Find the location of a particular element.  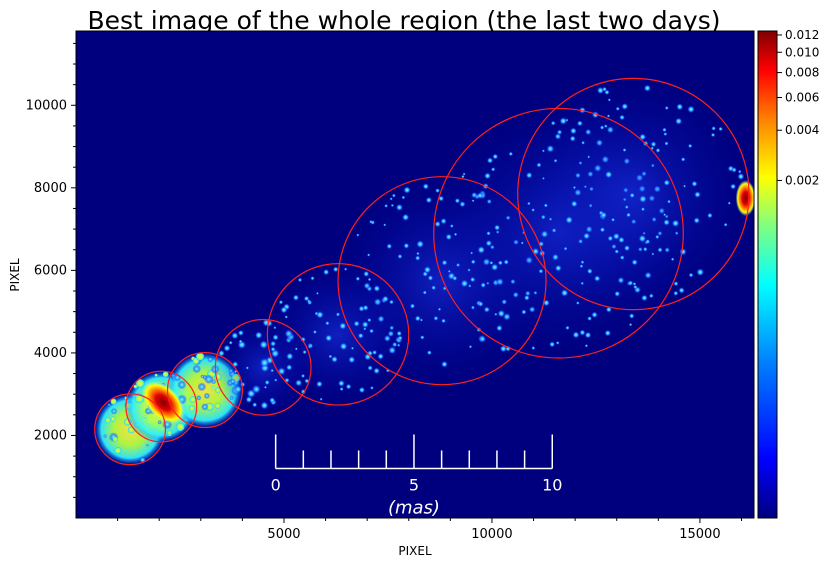

scale-bar: 0 5 10 (mas) is located at coordinates (416, 476).